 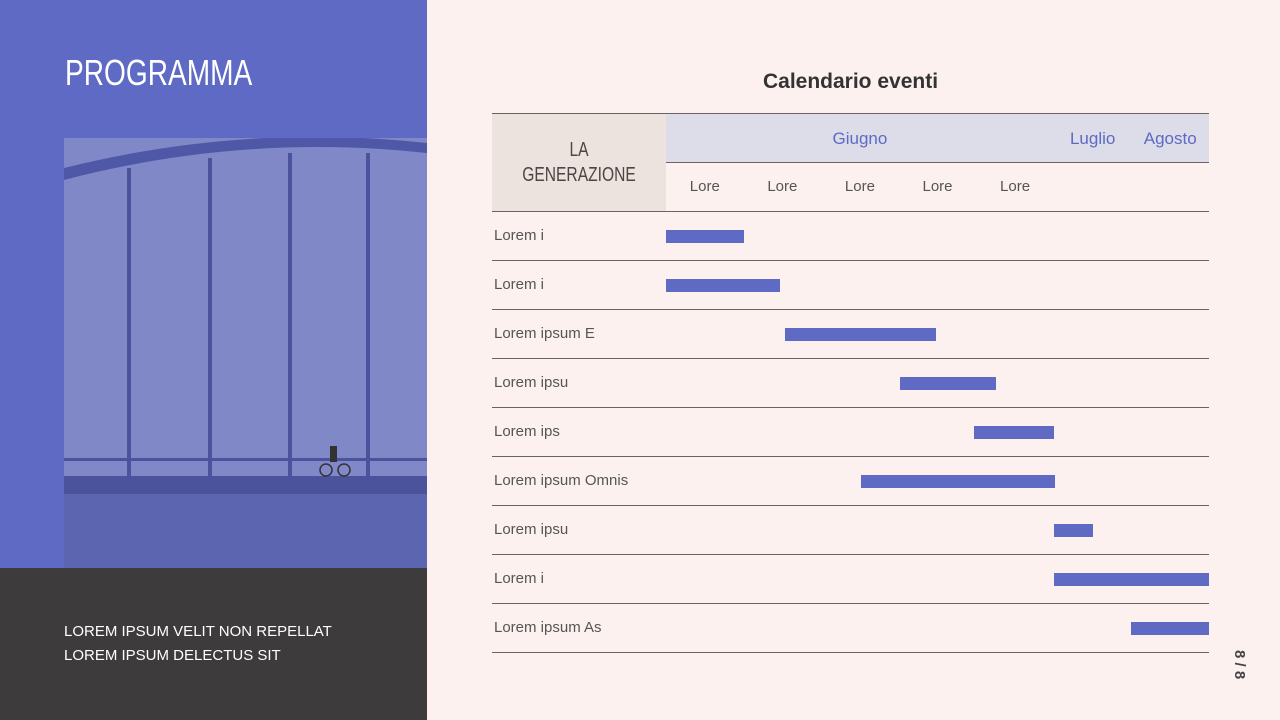 What do you see at coordinates (1239, 665) in the screenshot?
I see `page-number: 8 / 8` at bounding box center [1239, 665].